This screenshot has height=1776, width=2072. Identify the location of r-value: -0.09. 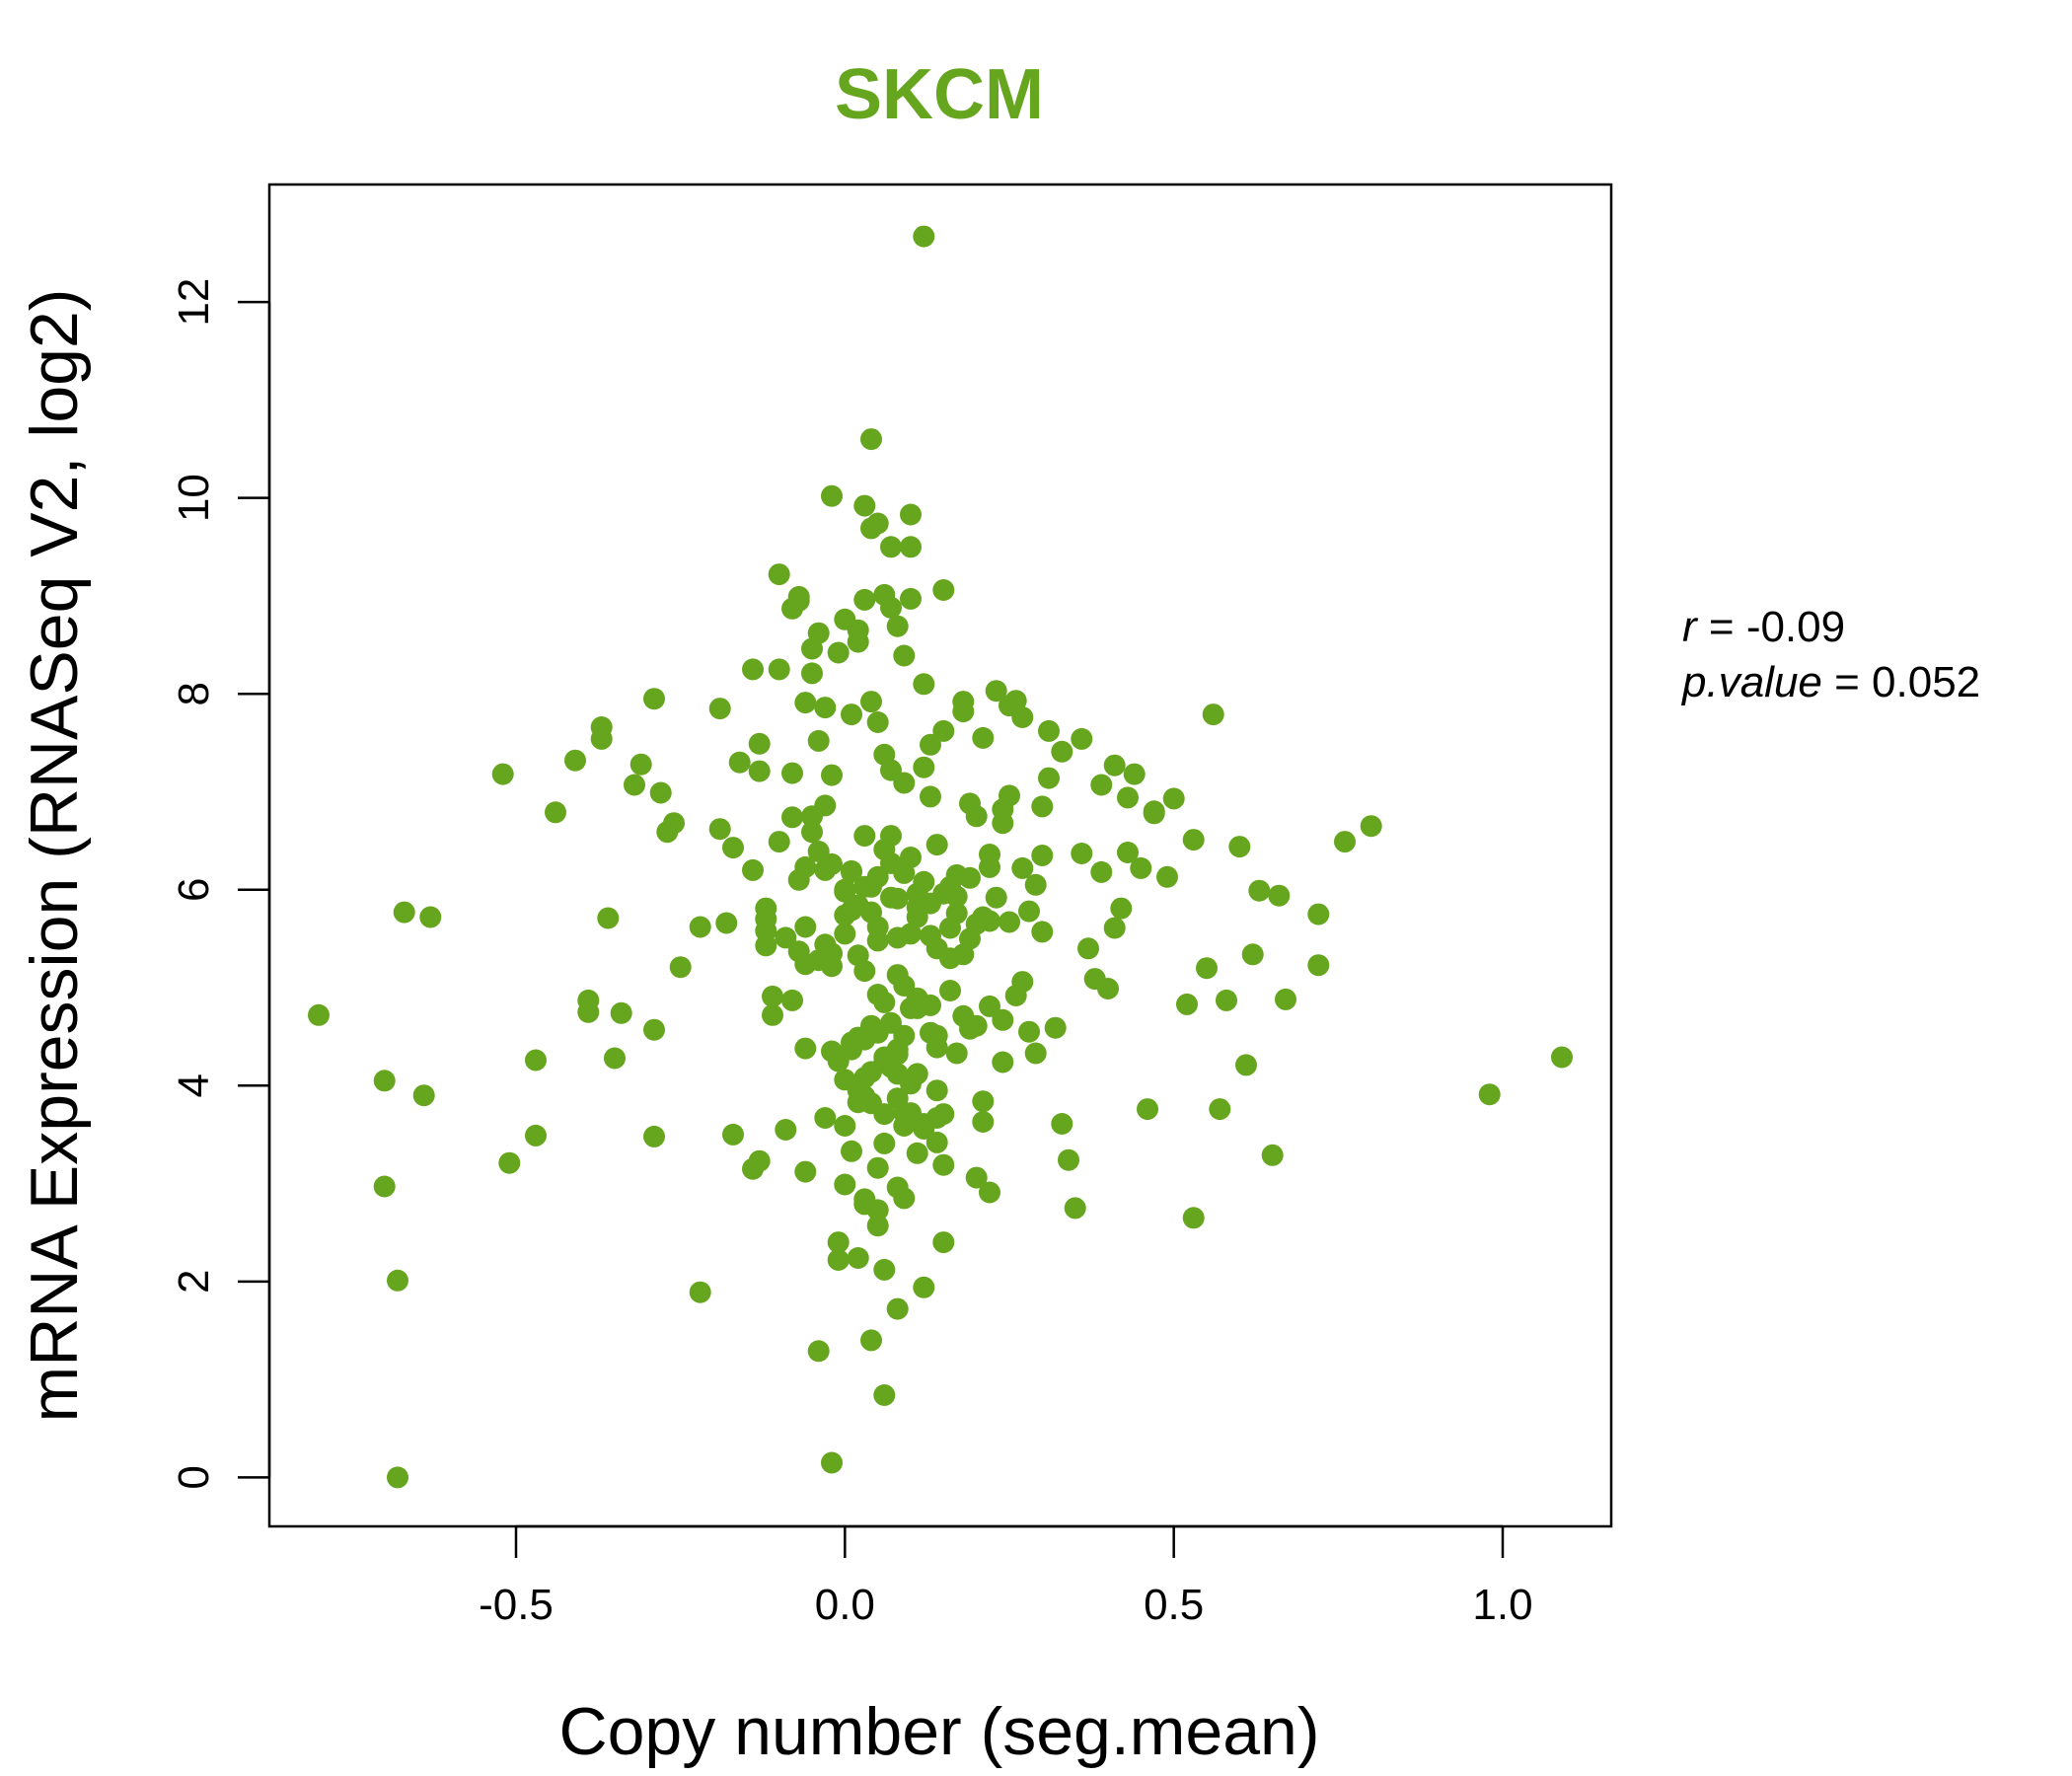
(1796, 627).